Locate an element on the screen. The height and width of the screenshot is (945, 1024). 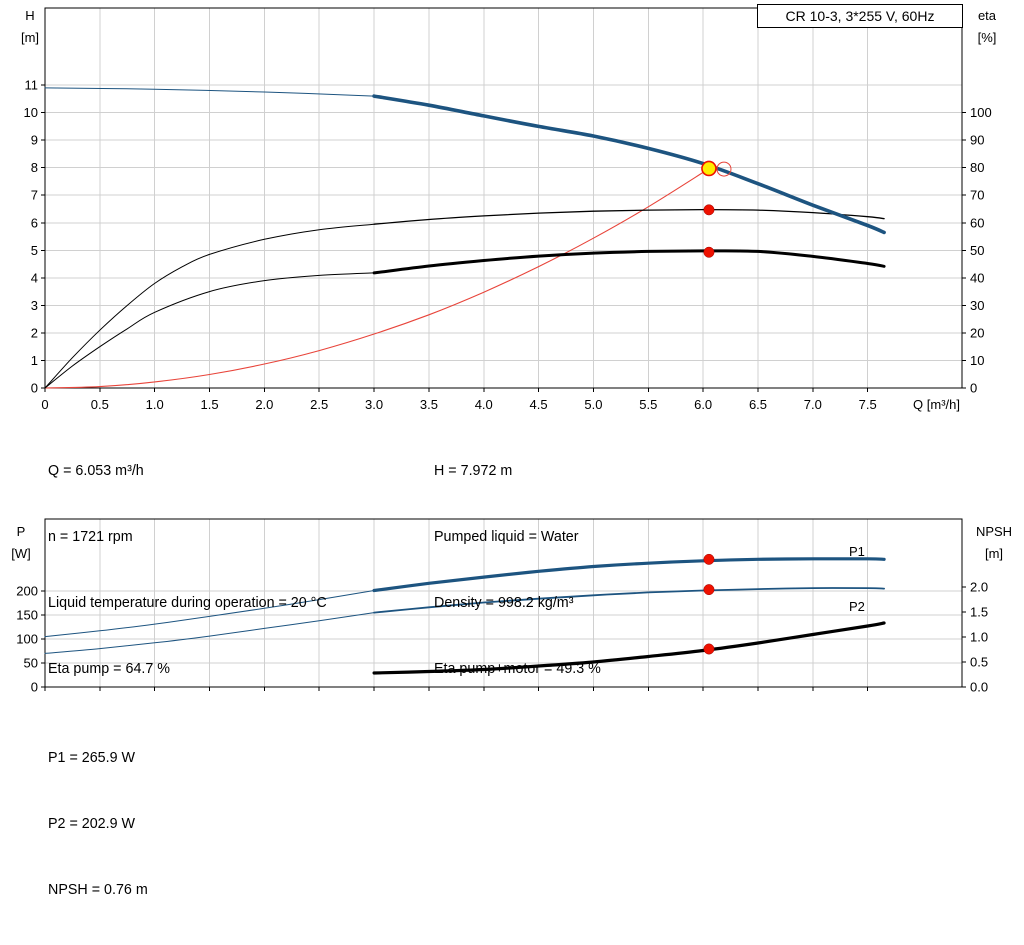
series-eta-pump-lead is located at coordinates (209, 306).